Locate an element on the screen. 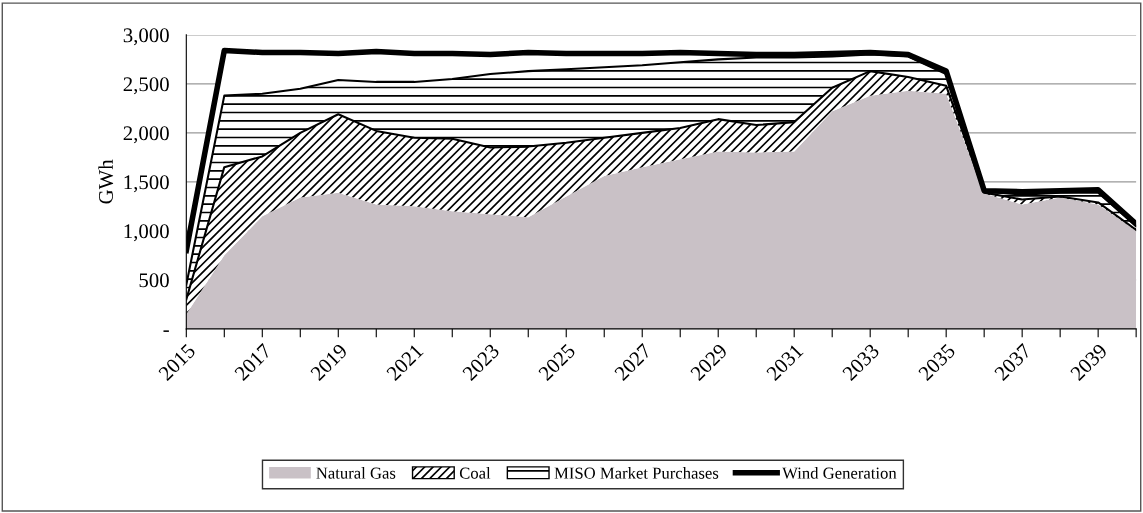 The height and width of the screenshot is (513, 1143). legend-label: Coal is located at coordinates (475, 473).